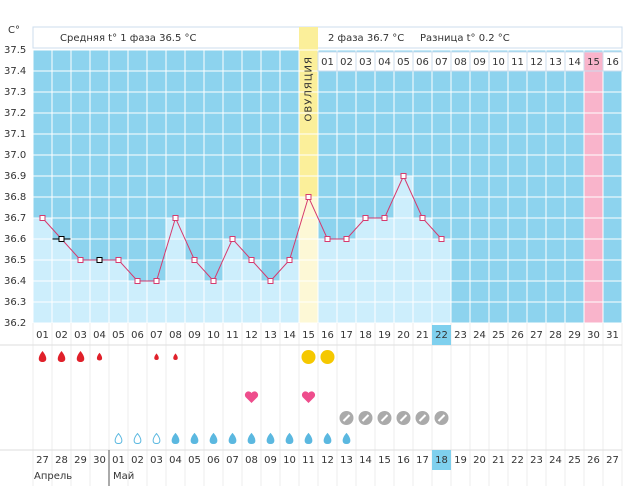 This screenshot has width=637, height=486. I want to click on calendar-date: 06, so click(213, 460).